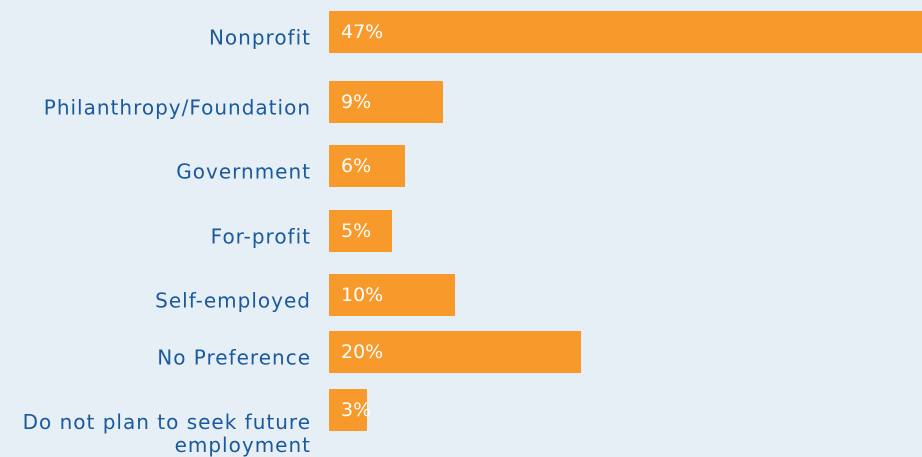 This screenshot has width=922, height=457. What do you see at coordinates (356, 231) in the screenshot?
I see `value-label: 5%` at bounding box center [356, 231].